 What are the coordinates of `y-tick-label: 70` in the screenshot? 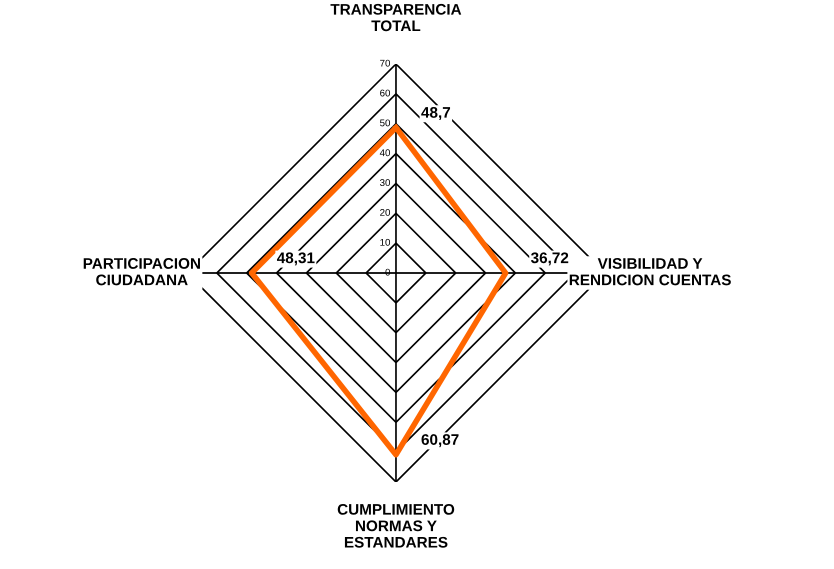 It's located at (385, 63).